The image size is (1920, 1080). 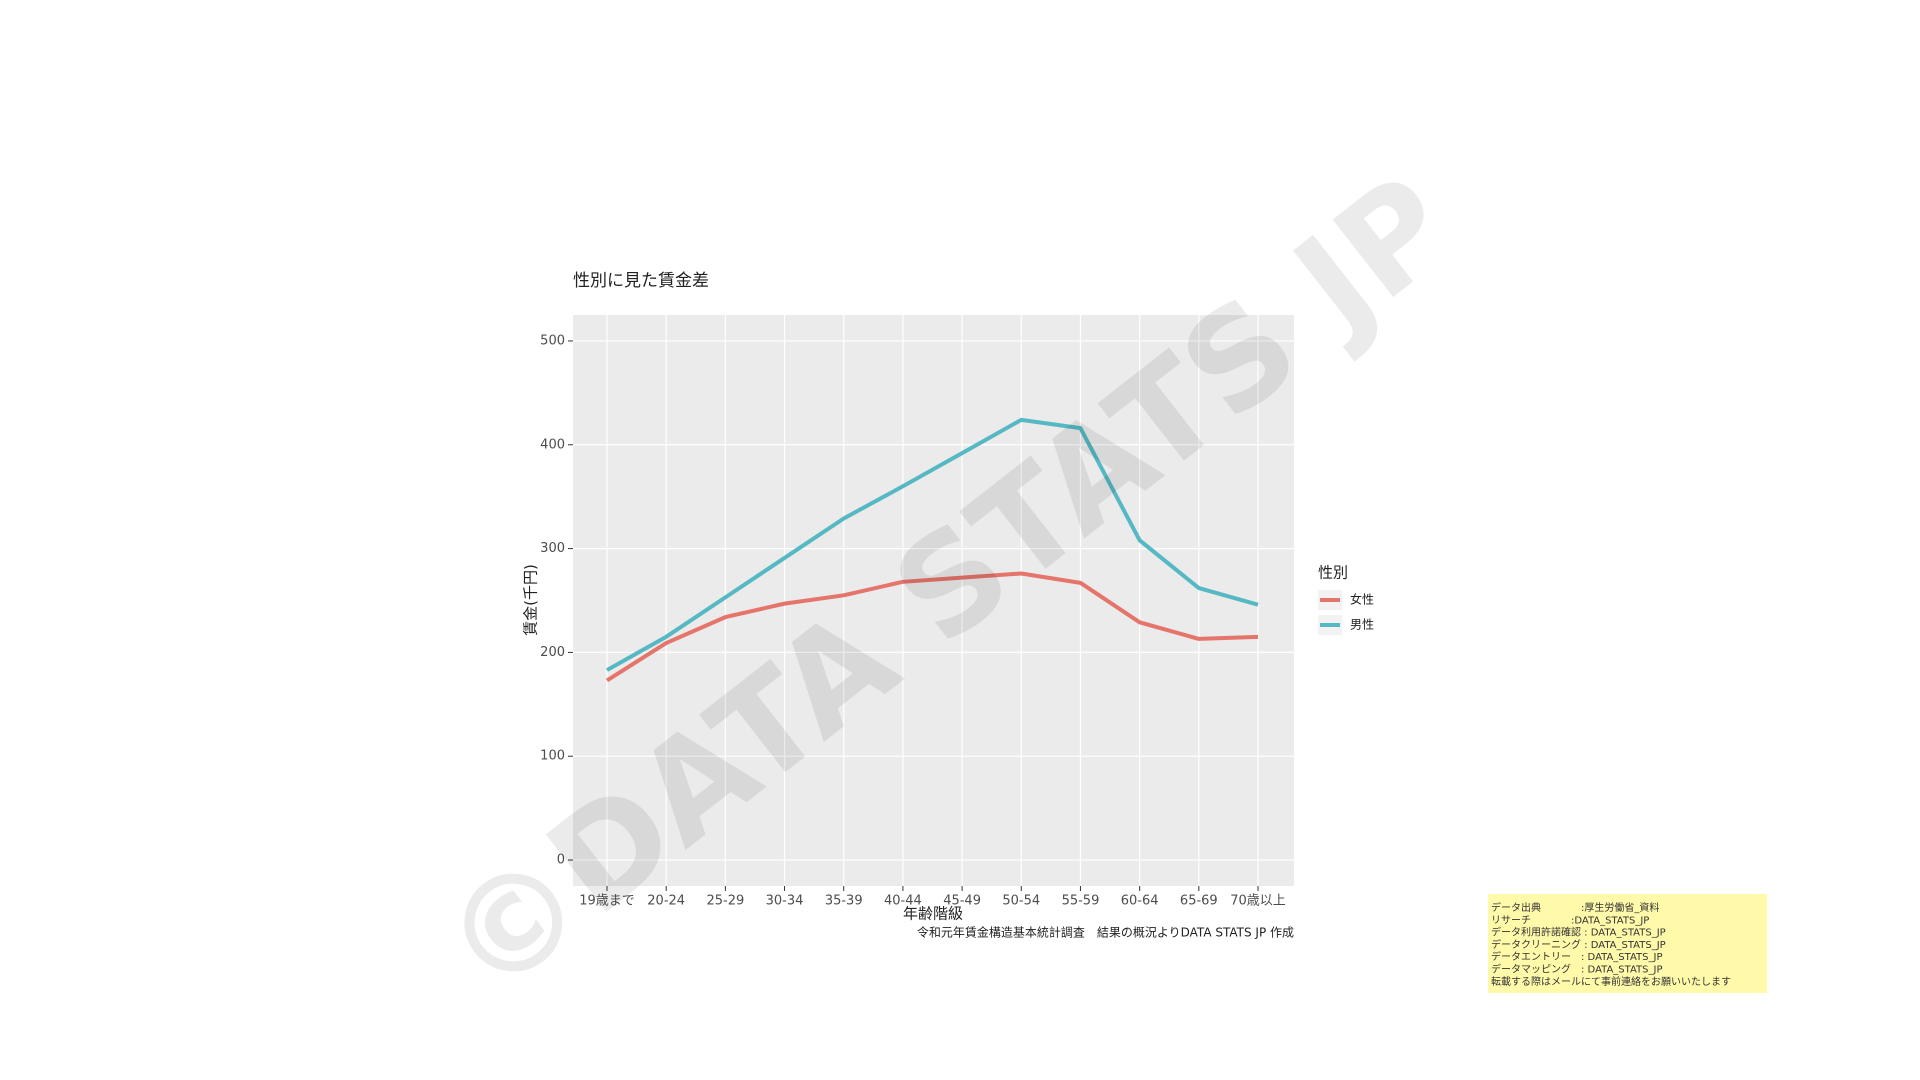 What do you see at coordinates (1199, 901) in the screenshot?
I see `x-tick-label: 65-69` at bounding box center [1199, 901].